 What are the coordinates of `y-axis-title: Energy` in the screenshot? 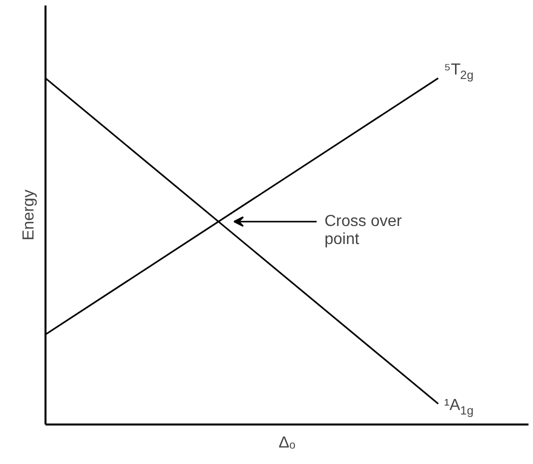 It's located at (29, 215).